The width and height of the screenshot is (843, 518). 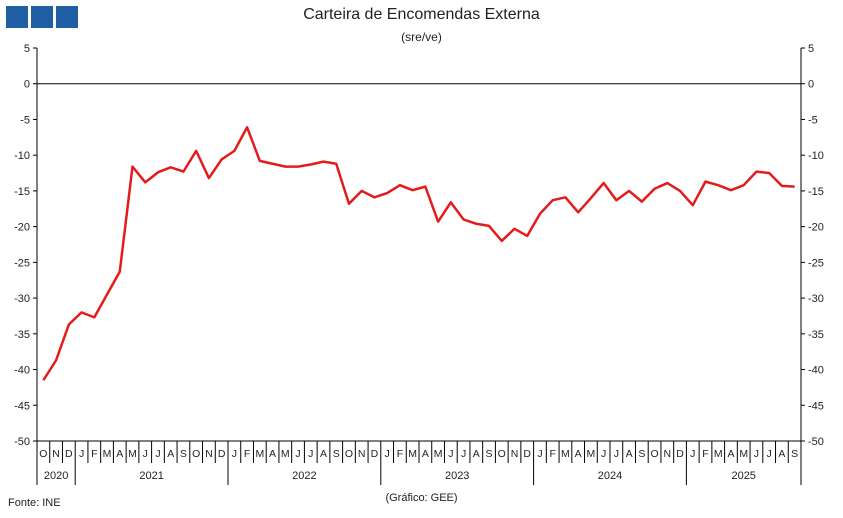 What do you see at coordinates (304, 476) in the screenshot?
I see `year-label: 2022` at bounding box center [304, 476].